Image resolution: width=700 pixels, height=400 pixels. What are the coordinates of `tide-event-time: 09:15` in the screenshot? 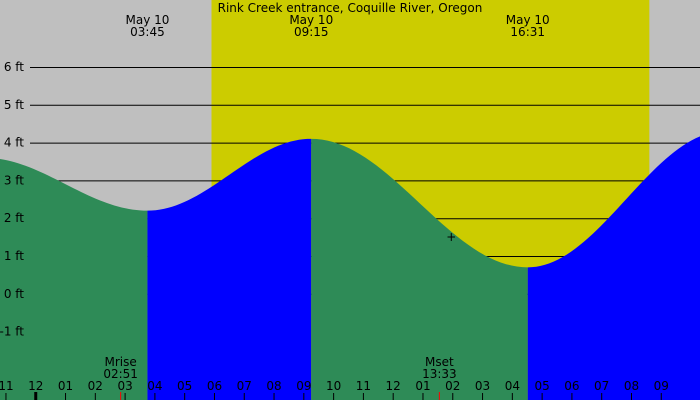 It's located at (311, 32).